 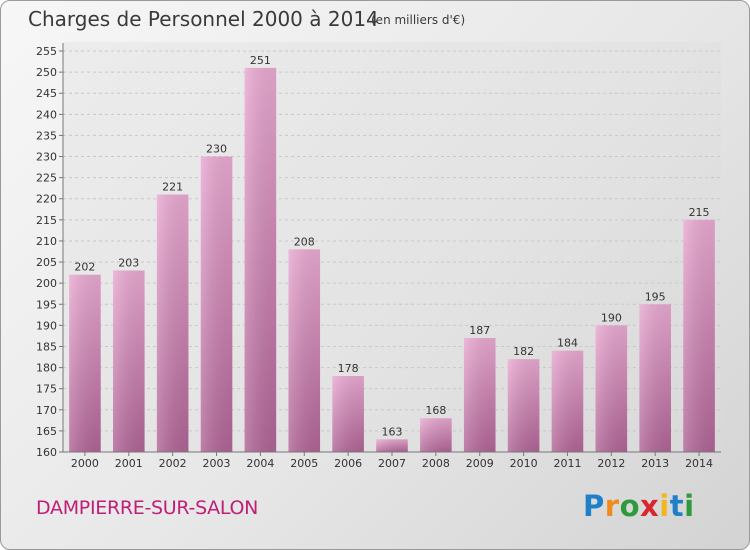 What do you see at coordinates (85, 463) in the screenshot?
I see `x-tick-label-2000: 2000` at bounding box center [85, 463].